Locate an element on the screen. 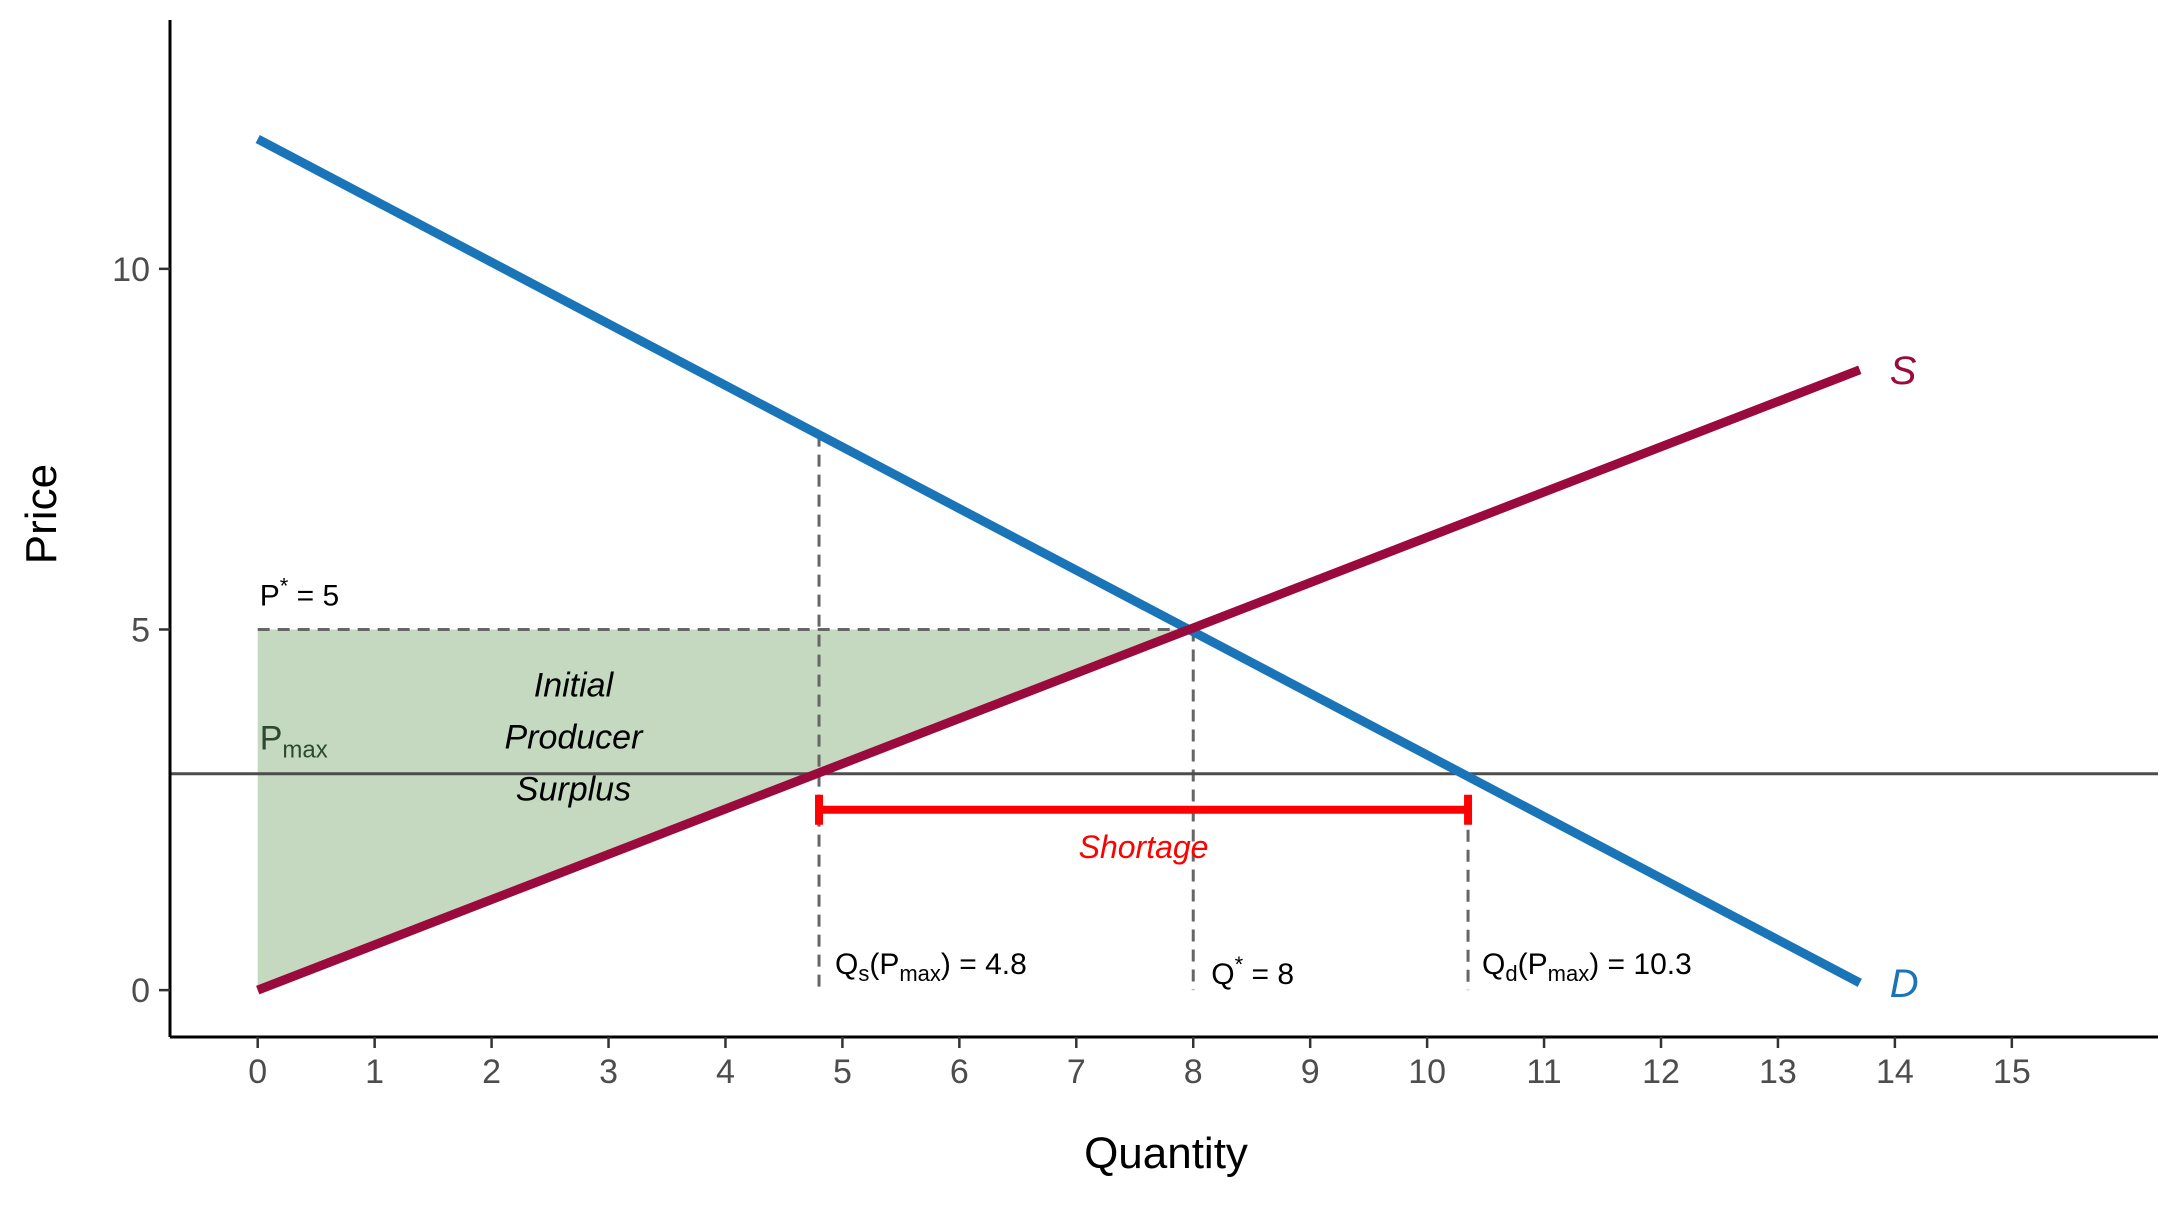 This screenshot has width=2175, height=1205. supply-curve-label: S is located at coordinates (1903, 371).